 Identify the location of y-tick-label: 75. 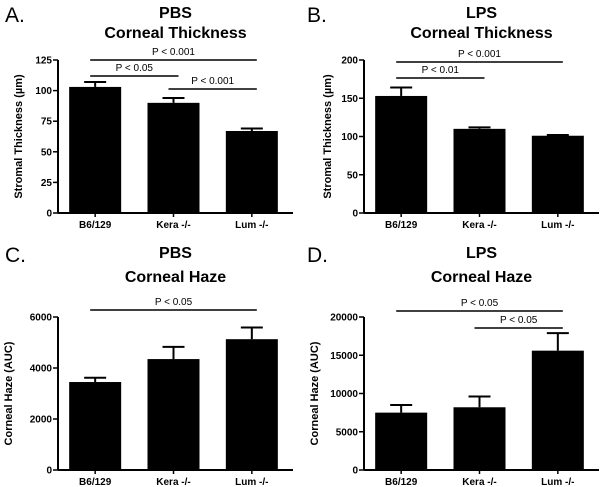
(47, 122).